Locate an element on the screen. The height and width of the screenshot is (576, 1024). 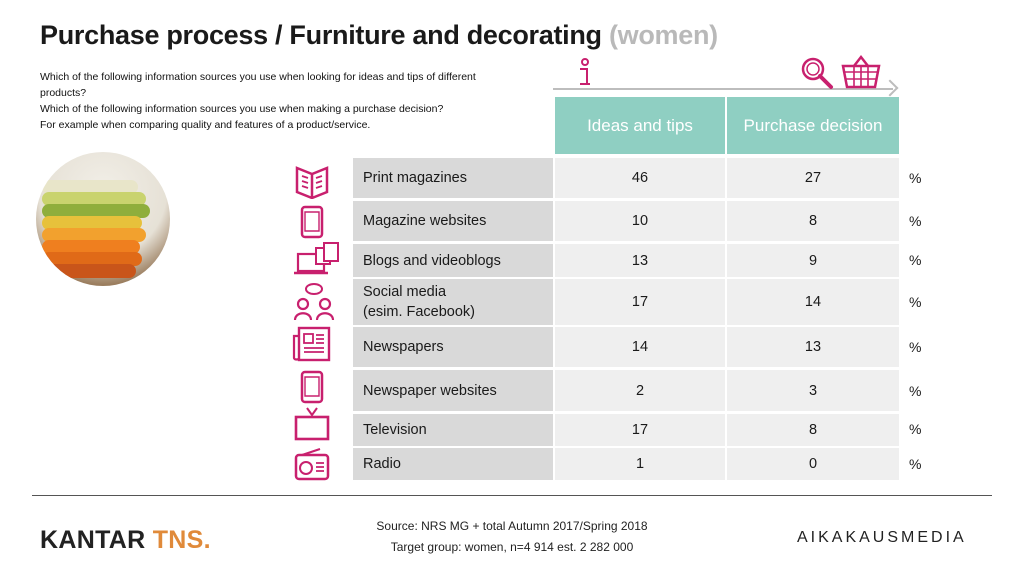
row-label: Magazine websites is located at coordinates (453, 221).